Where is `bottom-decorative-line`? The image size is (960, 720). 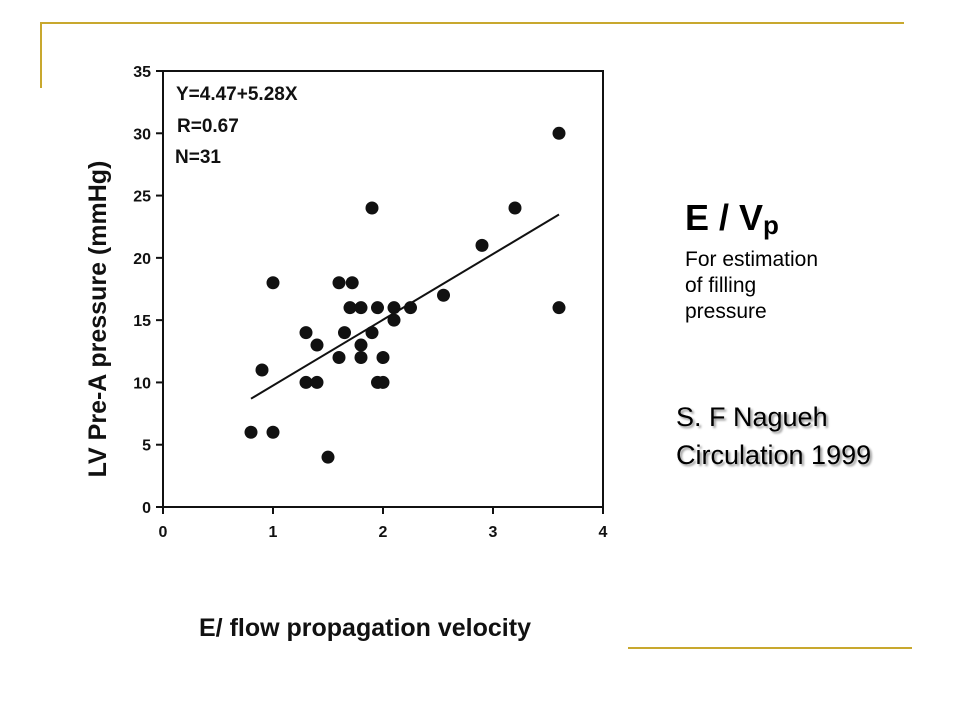 bottom-decorative-line is located at coordinates (770, 648).